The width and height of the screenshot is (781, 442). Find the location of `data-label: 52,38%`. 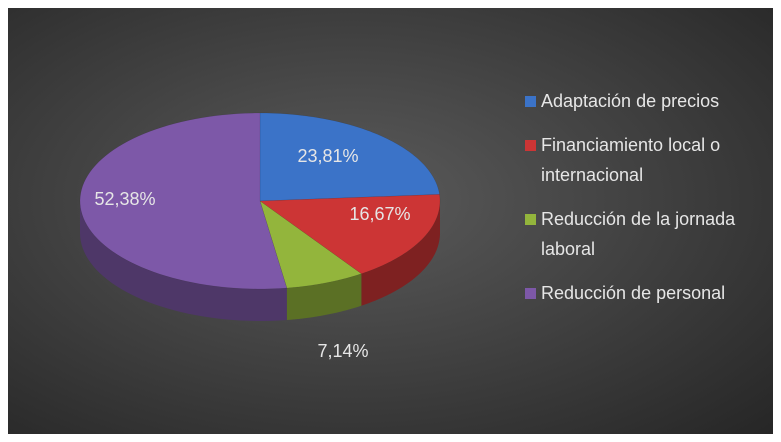

data-label: 52,38% is located at coordinates (124, 199).